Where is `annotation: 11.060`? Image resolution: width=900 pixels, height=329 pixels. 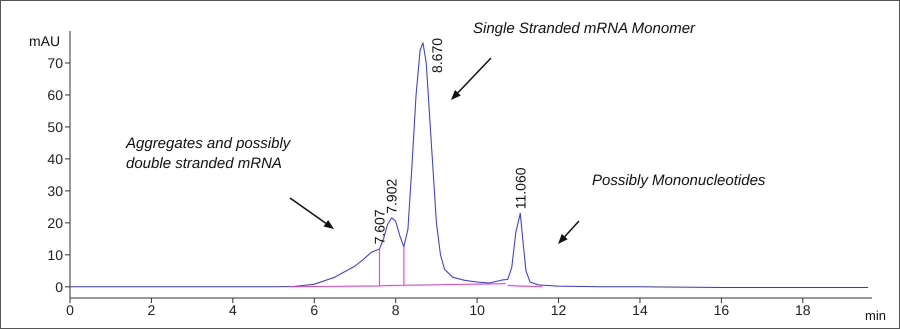 annotation: 11.060 is located at coordinates (520, 188).